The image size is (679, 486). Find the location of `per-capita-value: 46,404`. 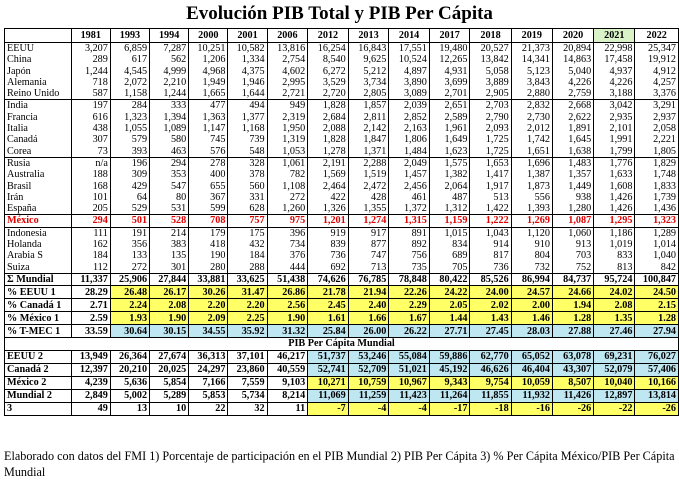

per-capita-value: 46,404 is located at coordinates (531, 369).